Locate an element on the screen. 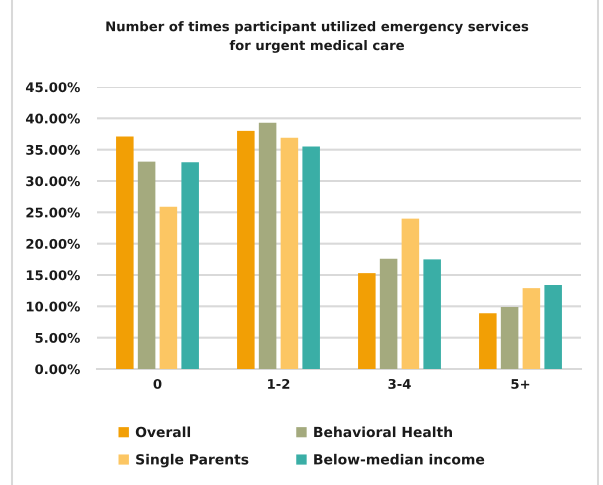  x-tick-label: 3-4 is located at coordinates (399, 383).